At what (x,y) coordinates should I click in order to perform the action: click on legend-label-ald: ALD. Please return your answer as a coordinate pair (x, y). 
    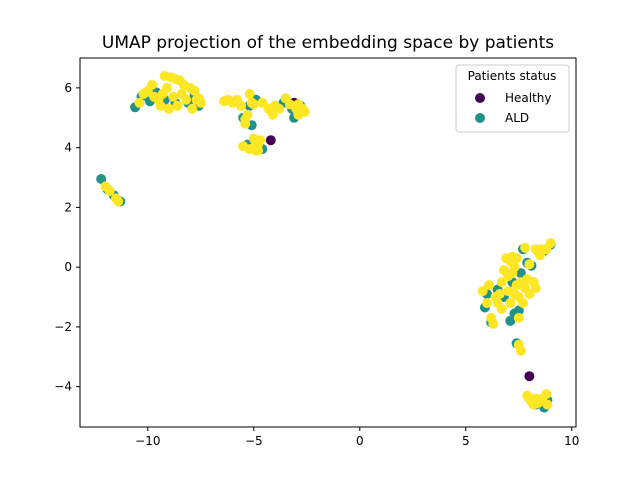
    Looking at the image, I should click on (517, 118).